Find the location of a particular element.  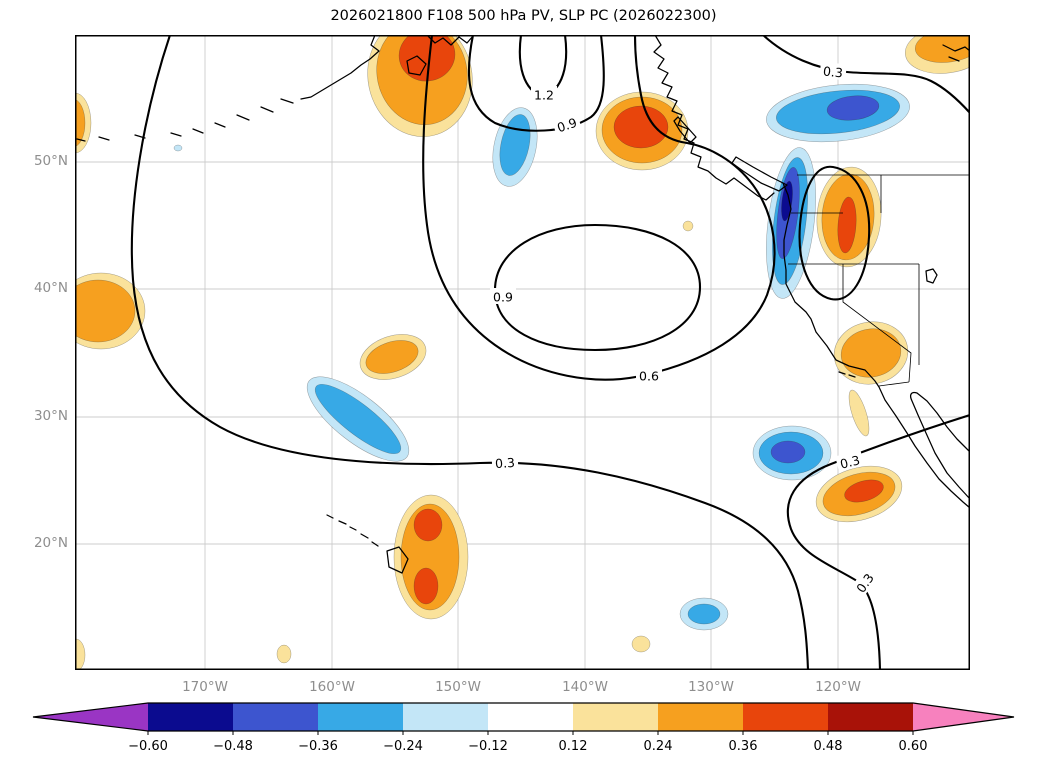

contour-label: 0.6 is located at coordinates (649, 375).